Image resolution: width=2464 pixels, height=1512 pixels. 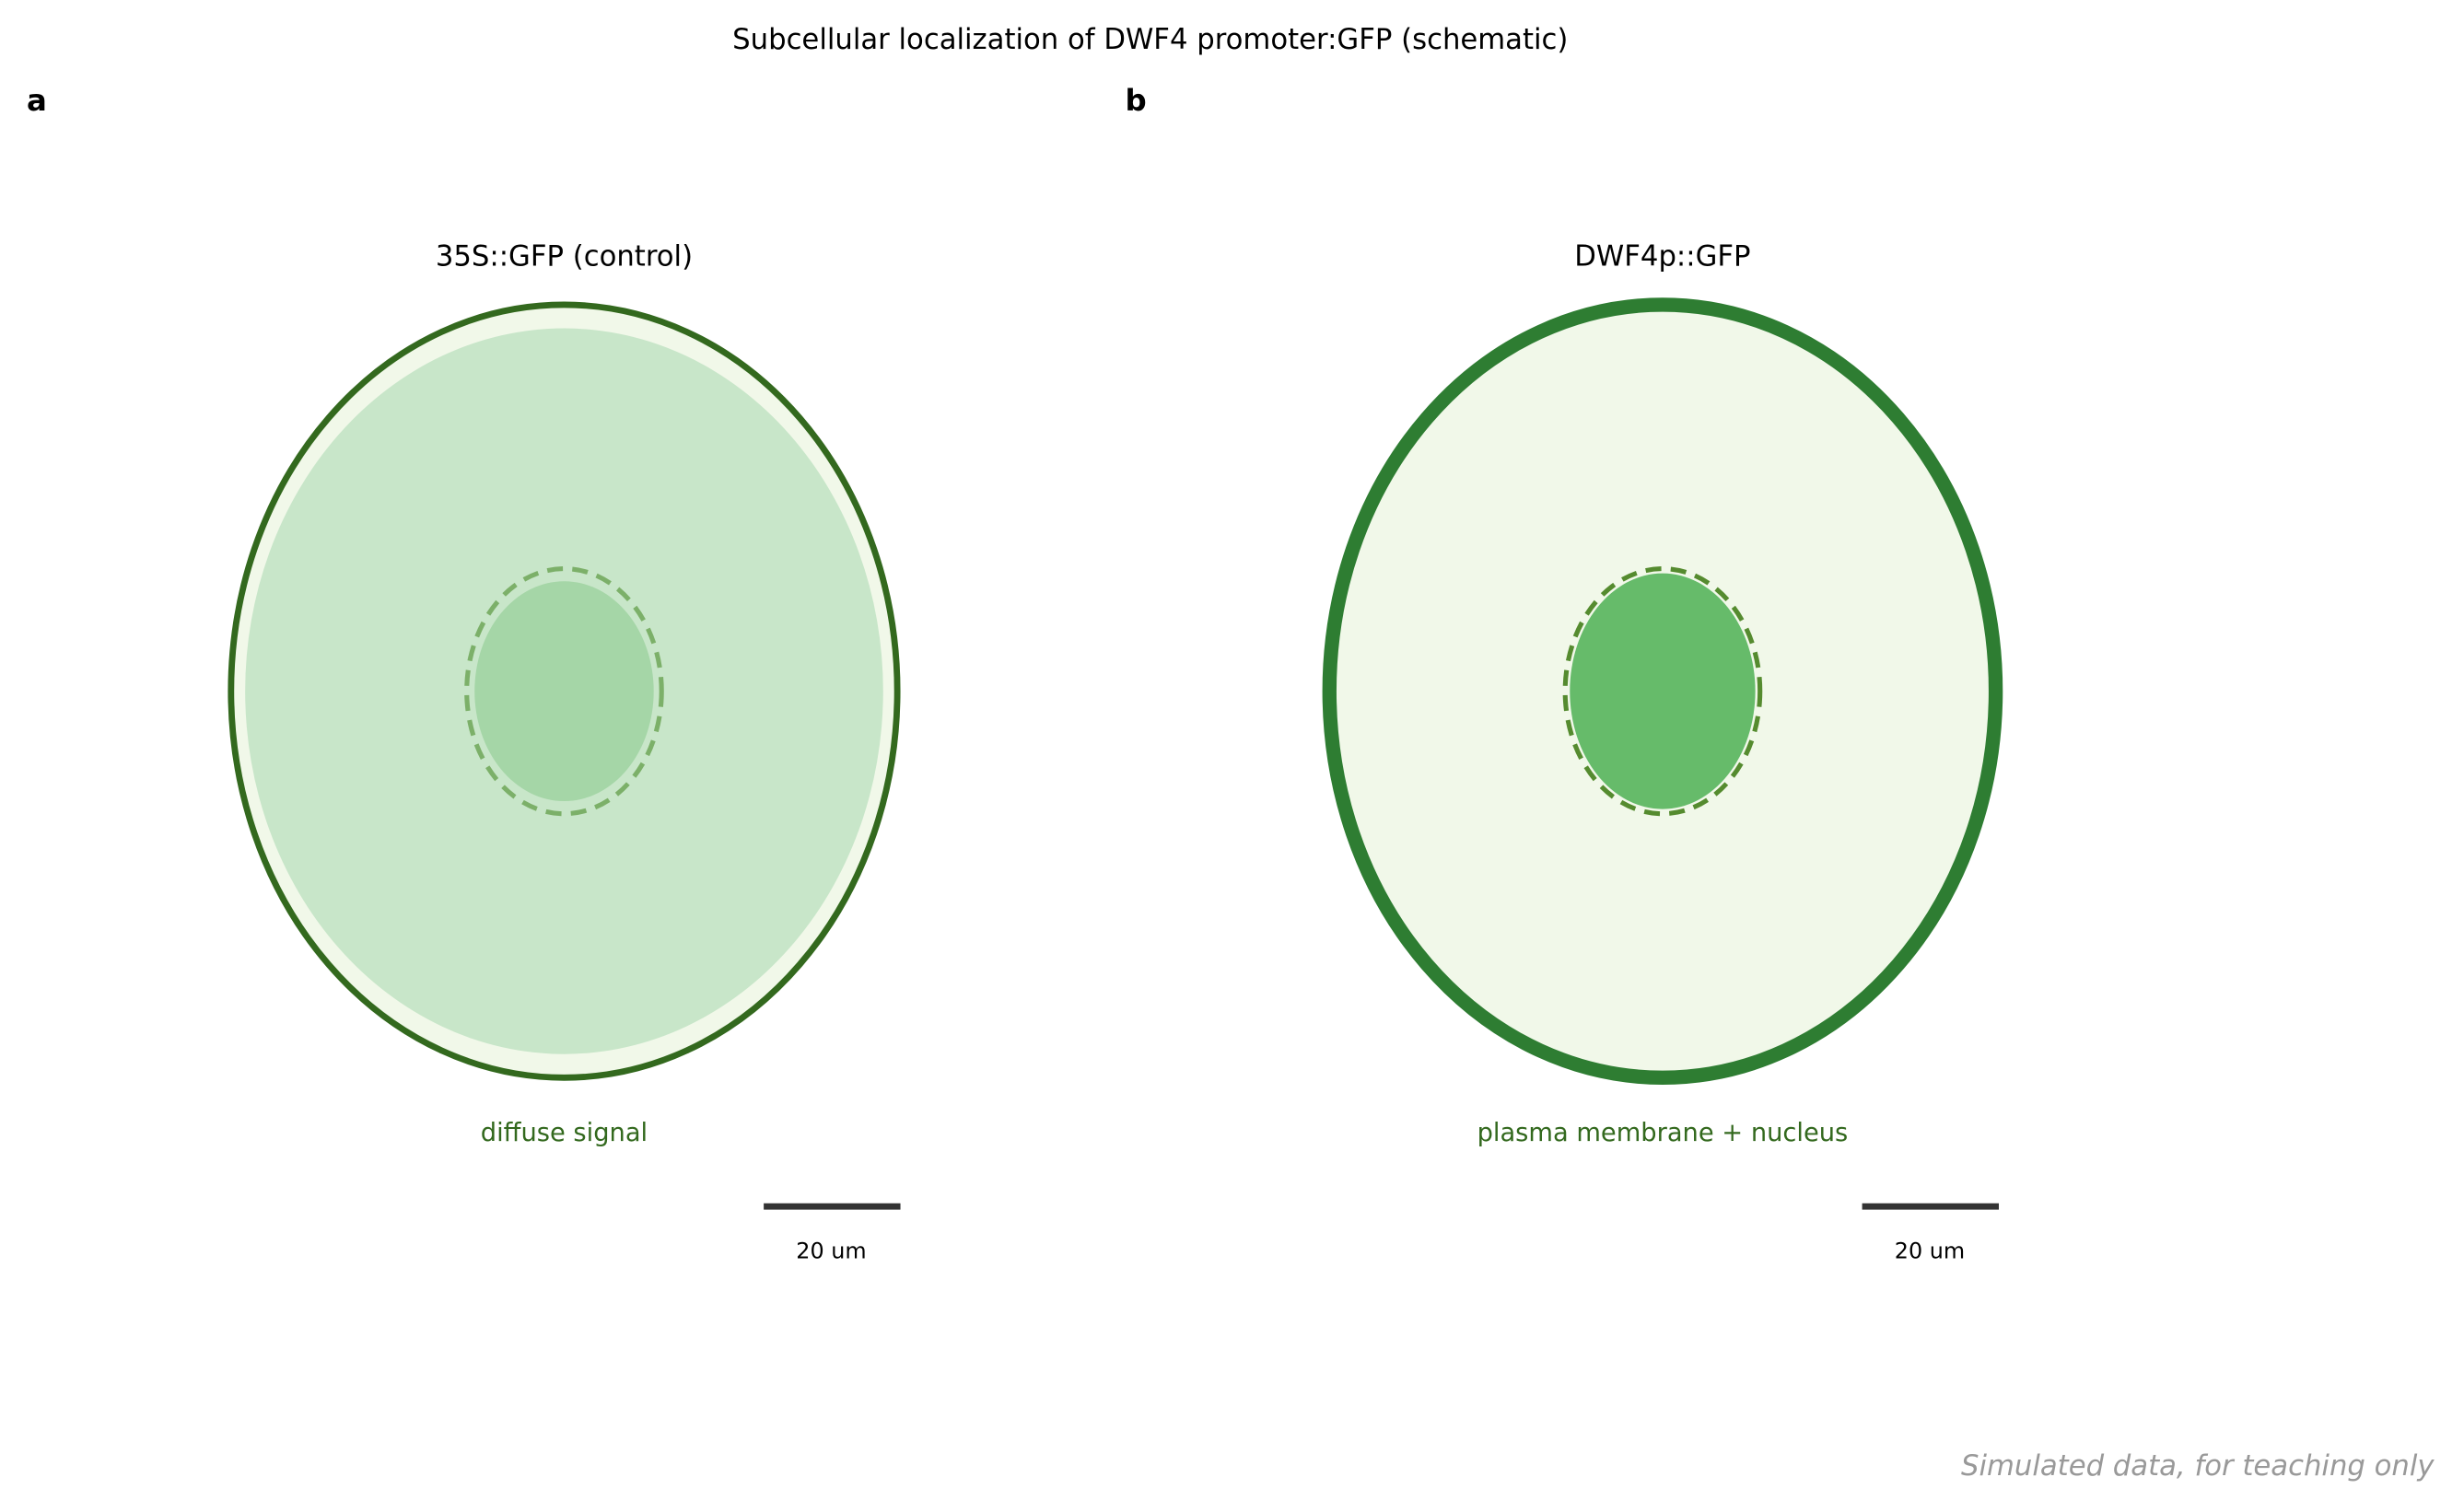 I want to click on panel-label: a, so click(x=37, y=101).